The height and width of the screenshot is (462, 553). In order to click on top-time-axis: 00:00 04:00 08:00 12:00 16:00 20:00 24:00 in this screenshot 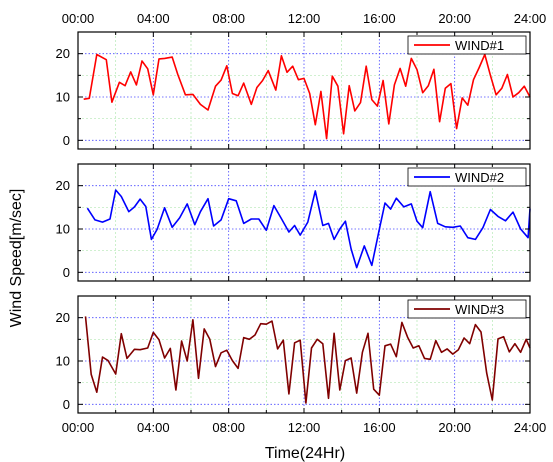, I will do `click(304, 18)`.